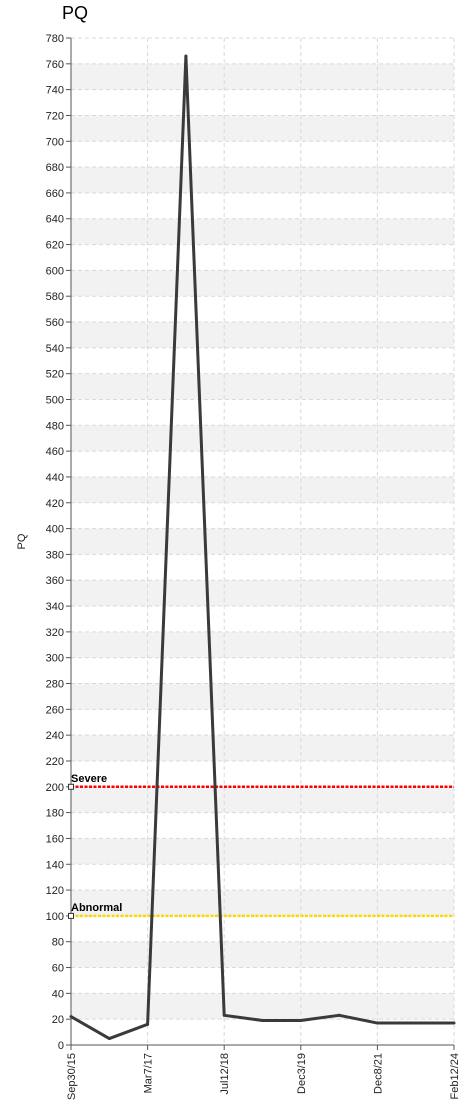  Describe the element at coordinates (55, 116) in the screenshot. I see `y-tick-label: 720` at that location.